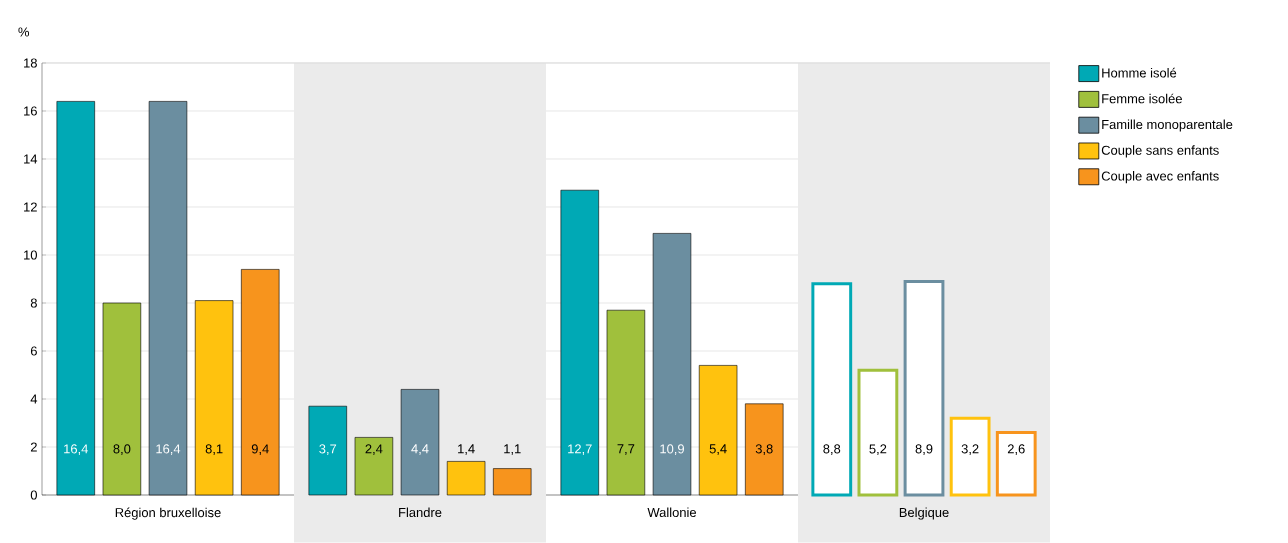 This screenshot has height=543, width=1288. I want to click on data-label: 8,8, so click(832, 449).